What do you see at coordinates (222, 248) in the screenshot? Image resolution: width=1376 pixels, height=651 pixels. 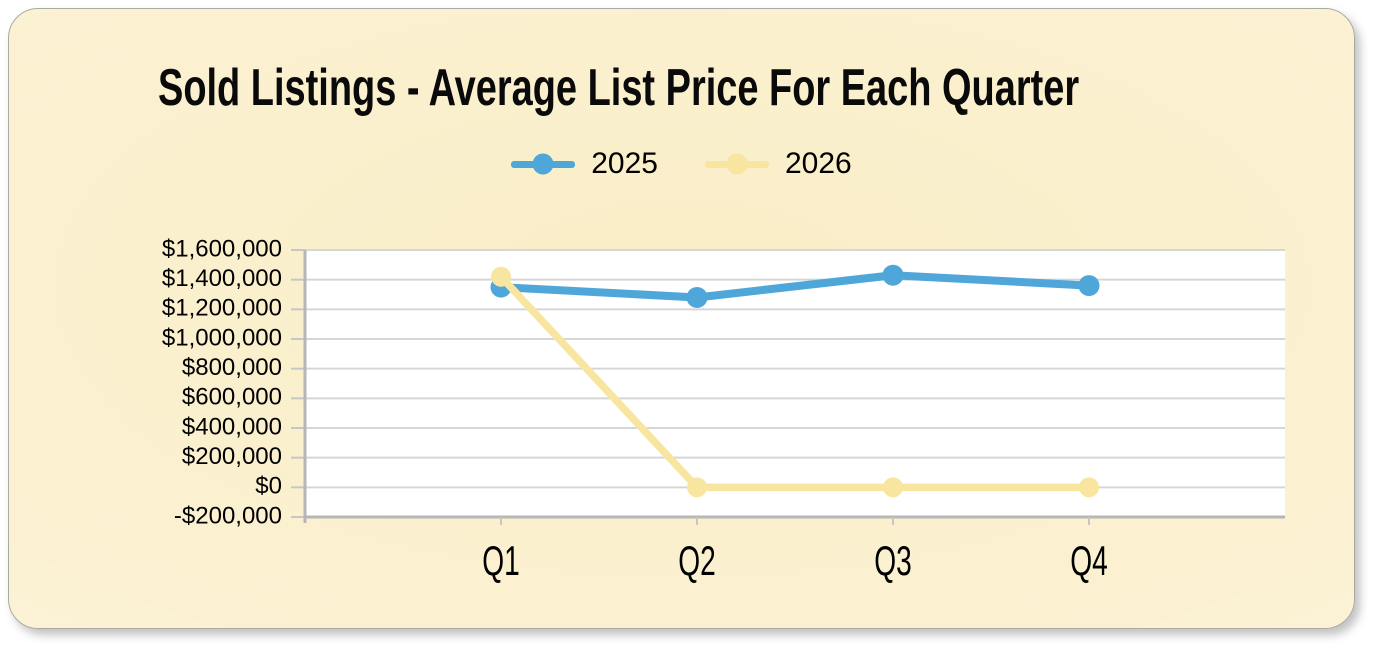 I see `y-axis-label: $1,600,000` at bounding box center [222, 248].